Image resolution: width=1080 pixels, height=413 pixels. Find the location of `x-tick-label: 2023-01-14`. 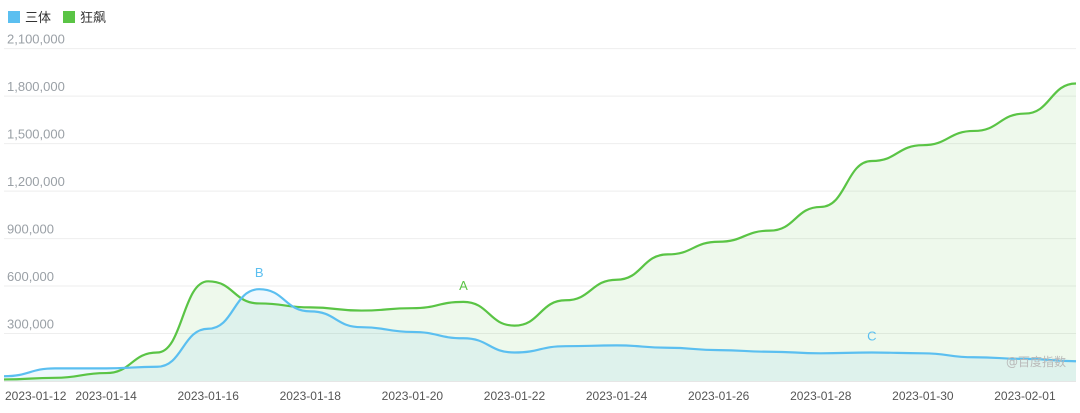

x-tick-label: 2023-01-14 is located at coordinates (106, 396).